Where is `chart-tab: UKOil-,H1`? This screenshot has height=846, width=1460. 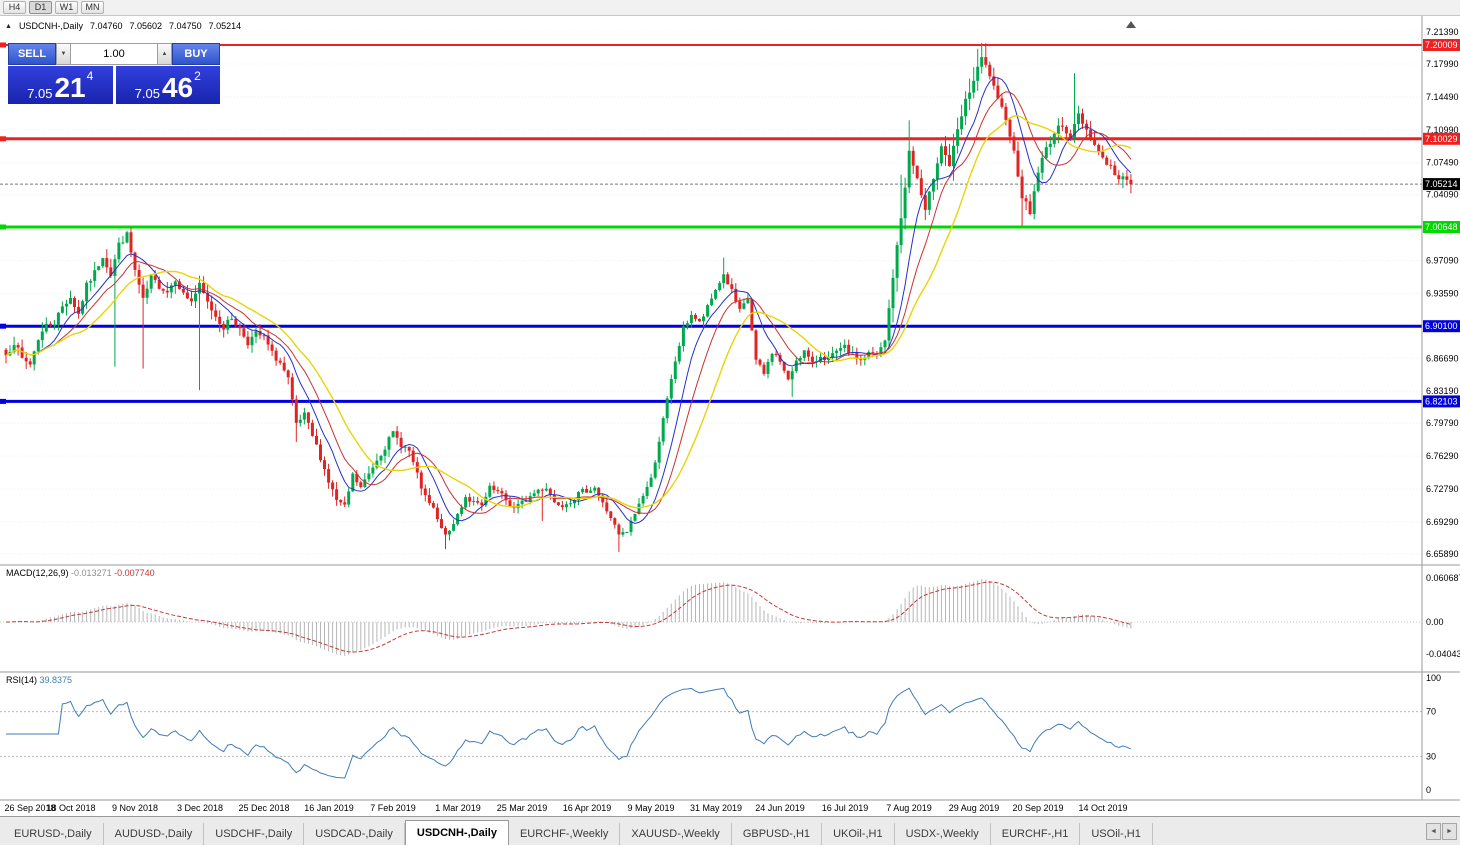
chart-tab: UKOil-,H1 is located at coordinates (858, 834).